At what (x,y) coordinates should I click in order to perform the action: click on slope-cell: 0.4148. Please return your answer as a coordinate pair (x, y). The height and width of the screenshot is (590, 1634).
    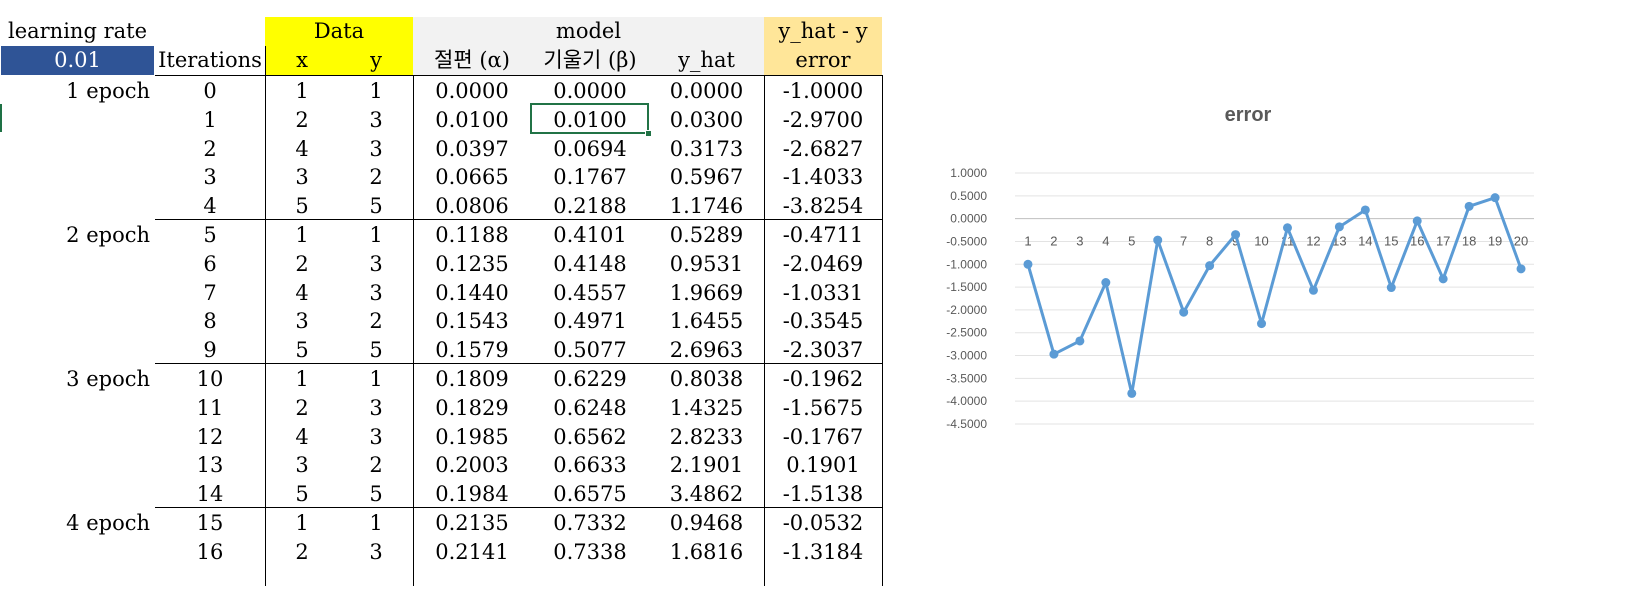
    Looking at the image, I should click on (590, 263).